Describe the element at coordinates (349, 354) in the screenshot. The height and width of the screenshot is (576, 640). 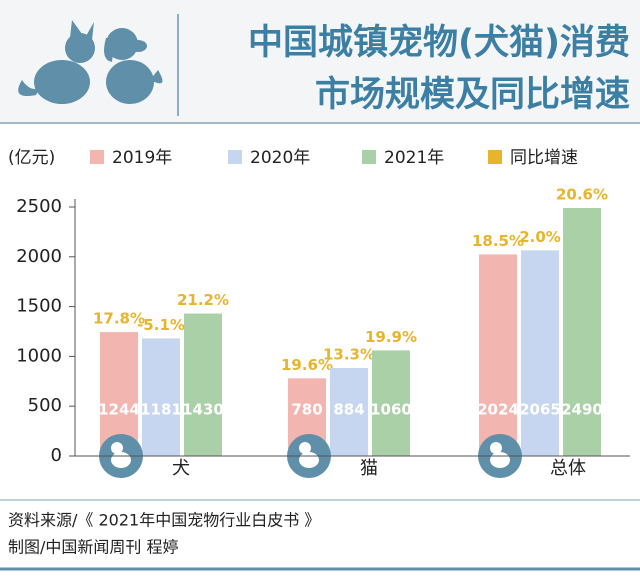
I see `growth-label: 13.3%` at that location.